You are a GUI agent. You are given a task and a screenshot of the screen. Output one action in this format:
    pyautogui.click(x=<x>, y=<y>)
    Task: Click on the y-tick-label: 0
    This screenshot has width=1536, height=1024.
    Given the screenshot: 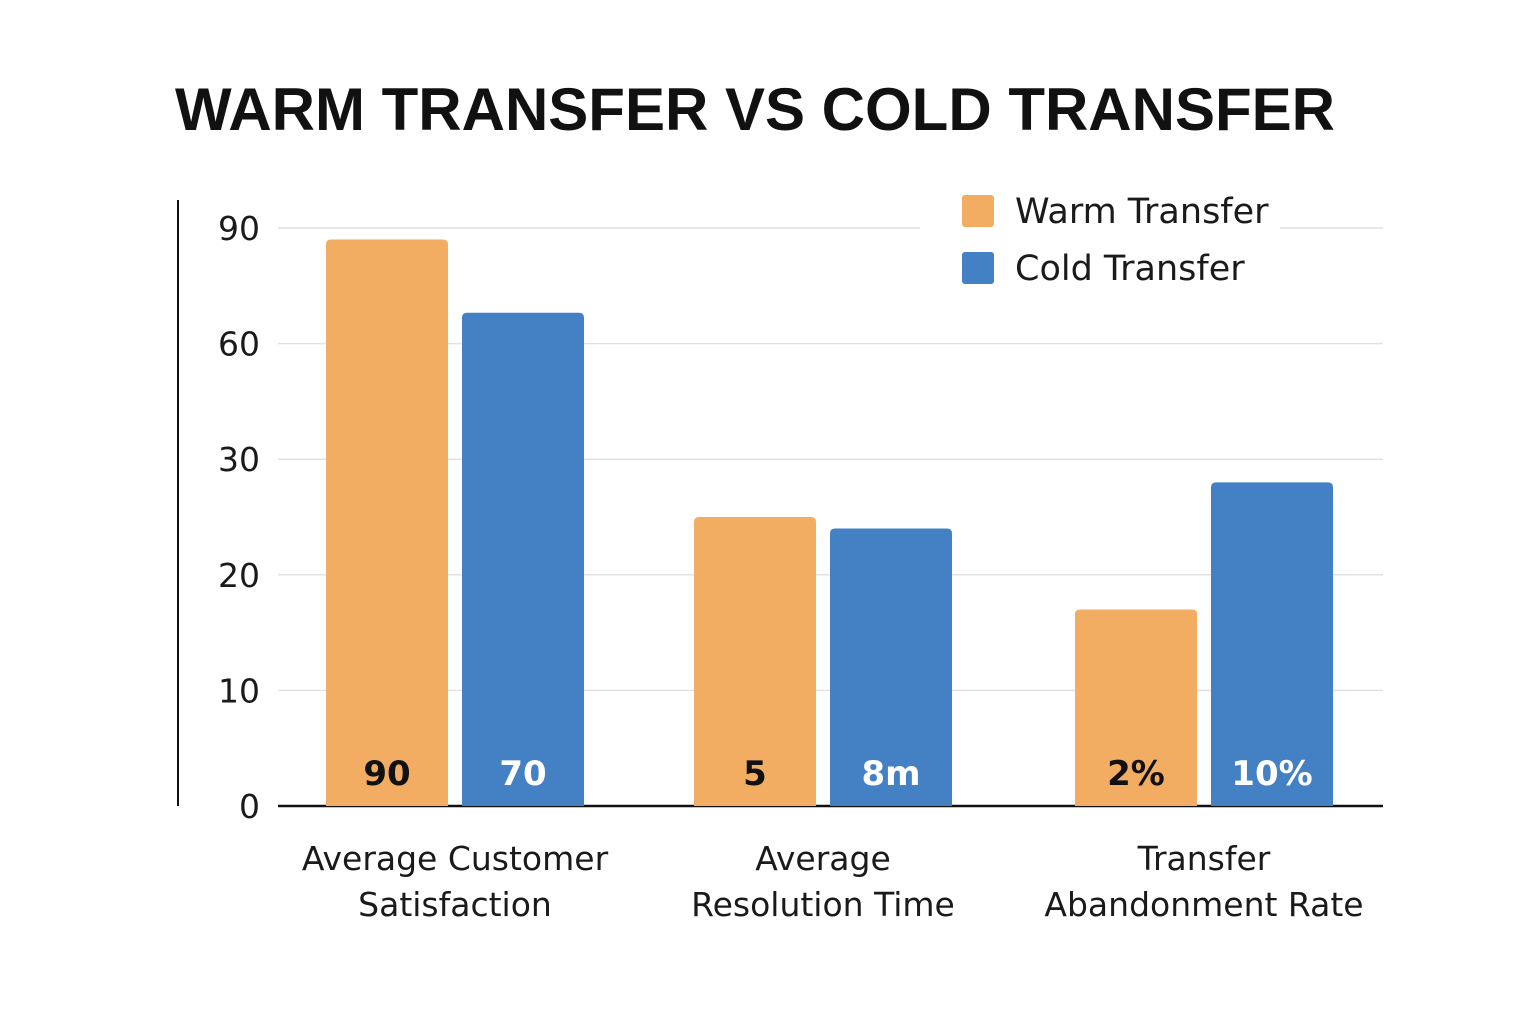 What is the action you would take?
    pyautogui.click(x=249, y=806)
    